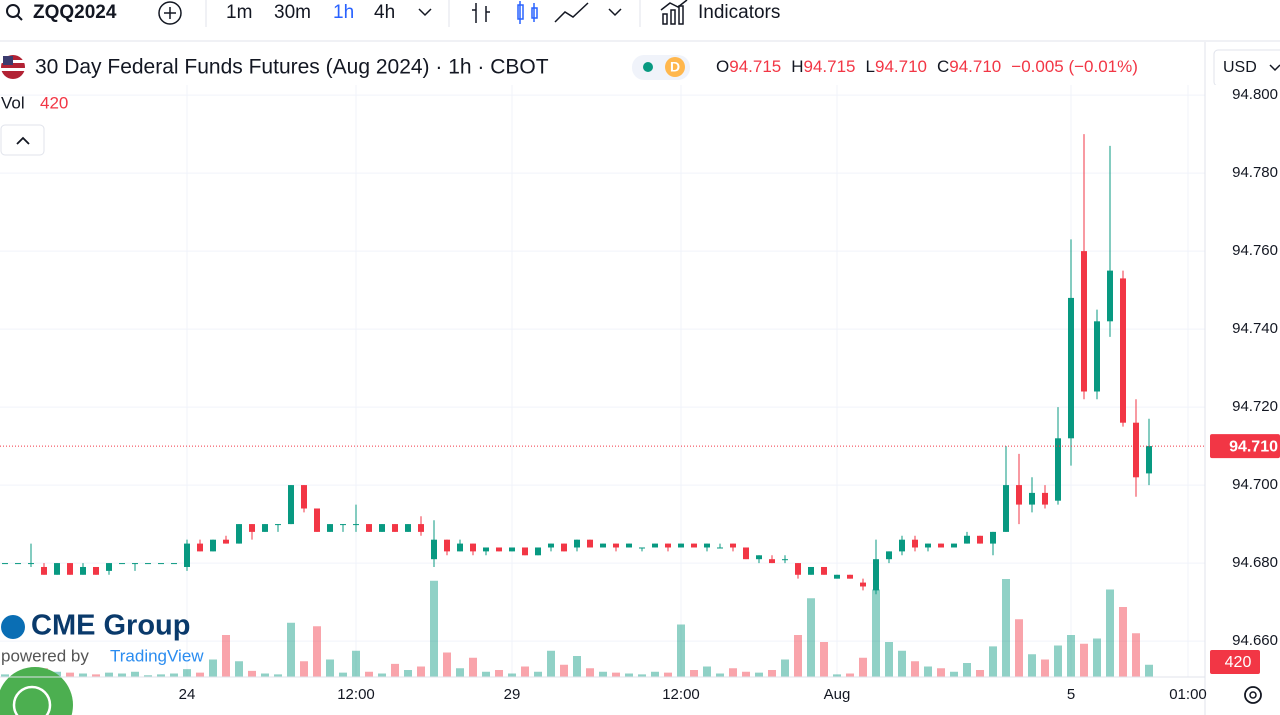  I want to click on cookie-button, so click(36, 691).